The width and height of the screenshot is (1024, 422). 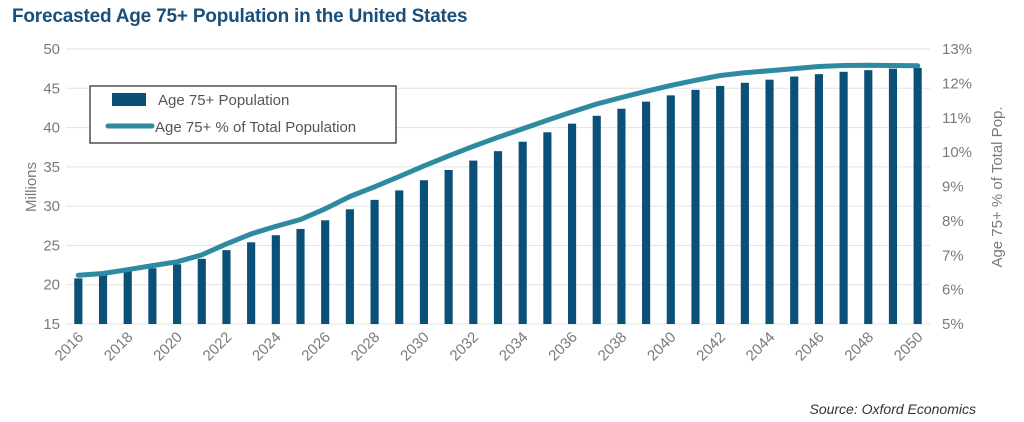 What do you see at coordinates (761, 347) in the screenshot?
I see `x-tick-label: 2044` at bounding box center [761, 347].